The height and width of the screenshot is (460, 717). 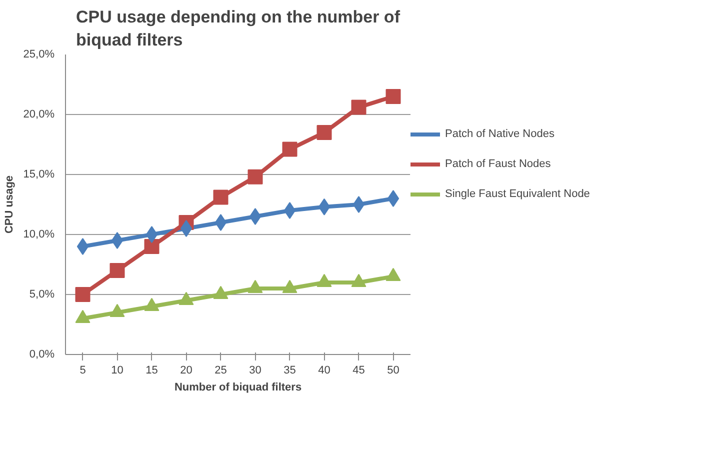 I want to click on x-tick-label: 15, so click(x=152, y=370).